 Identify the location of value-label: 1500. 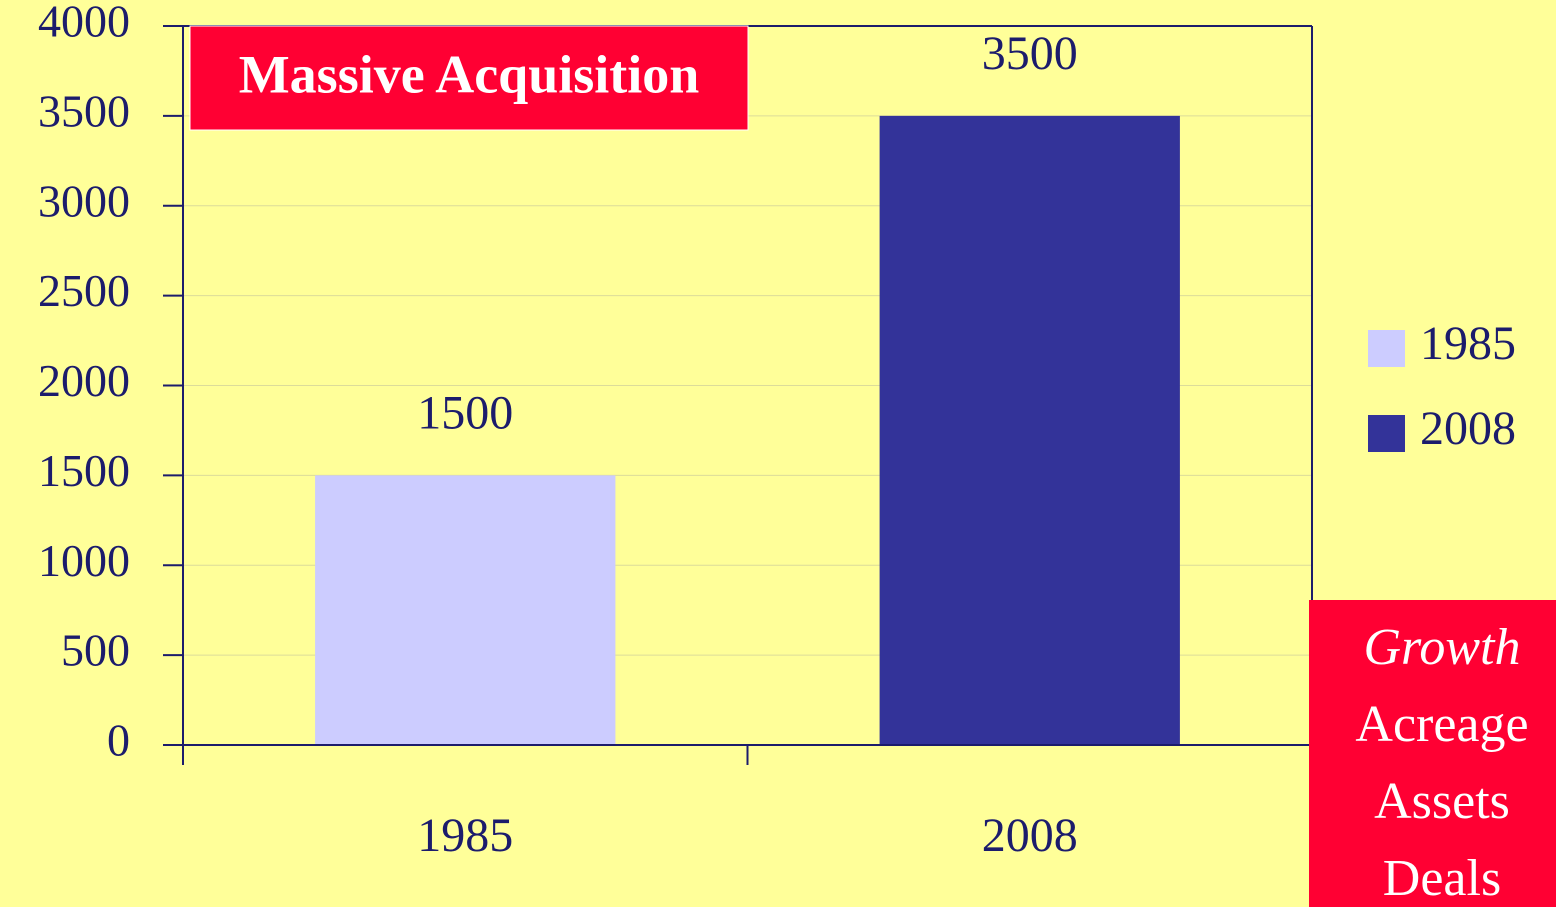
(465, 412).